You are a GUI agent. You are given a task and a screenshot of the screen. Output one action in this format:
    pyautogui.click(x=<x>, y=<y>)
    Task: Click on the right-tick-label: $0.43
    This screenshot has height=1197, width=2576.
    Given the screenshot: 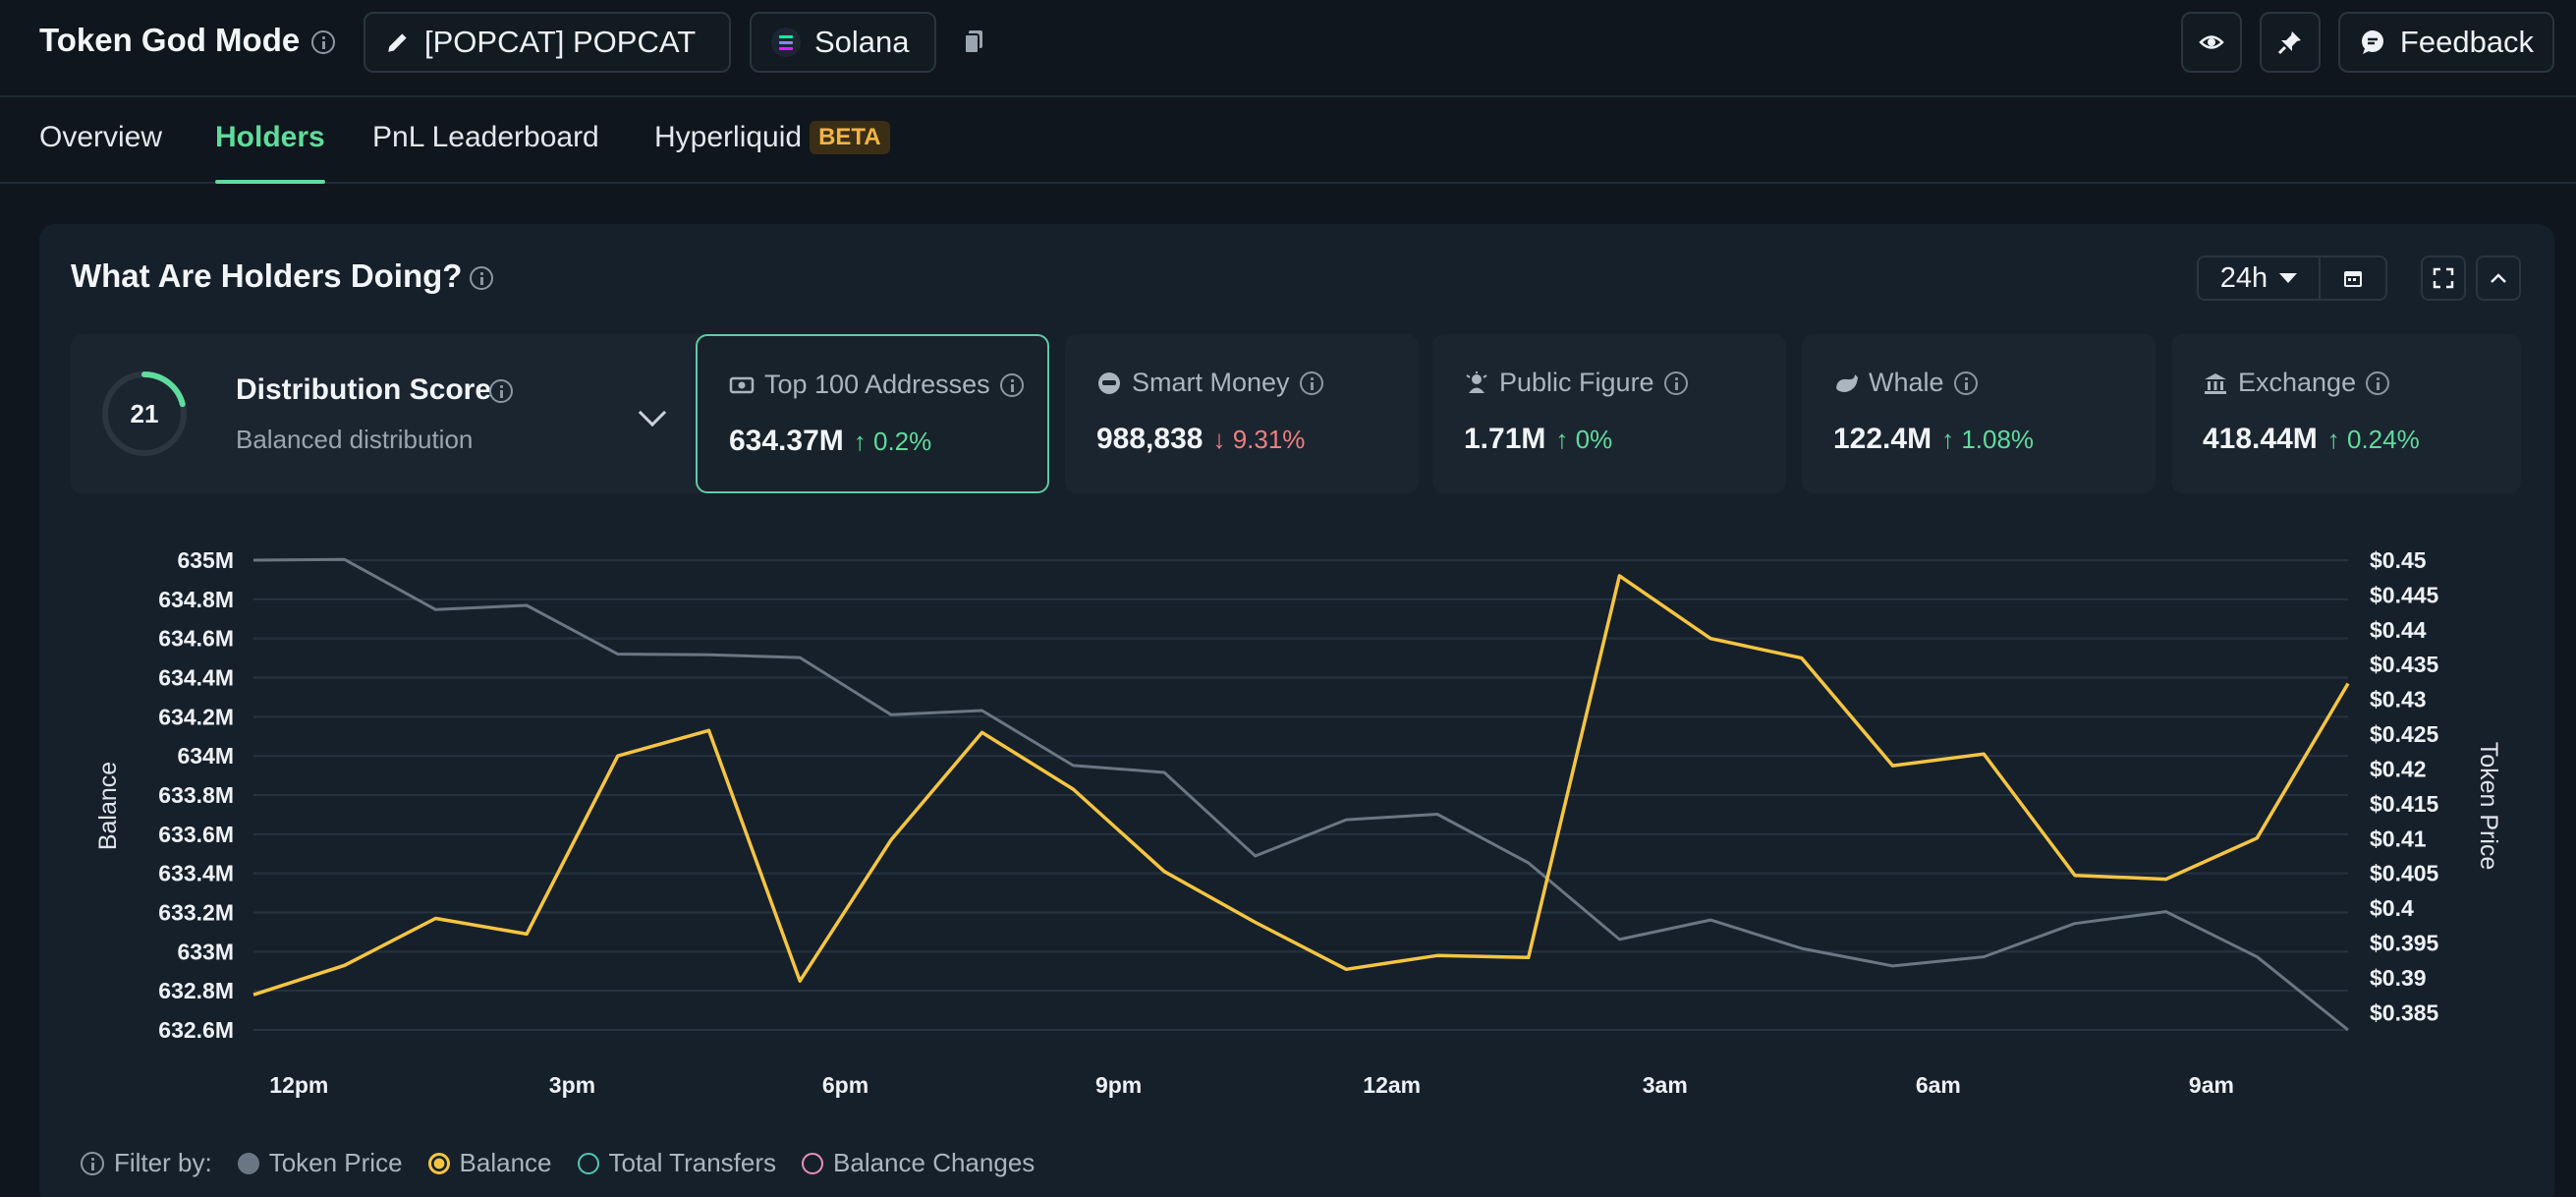 What is the action you would take?
    pyautogui.click(x=2398, y=699)
    